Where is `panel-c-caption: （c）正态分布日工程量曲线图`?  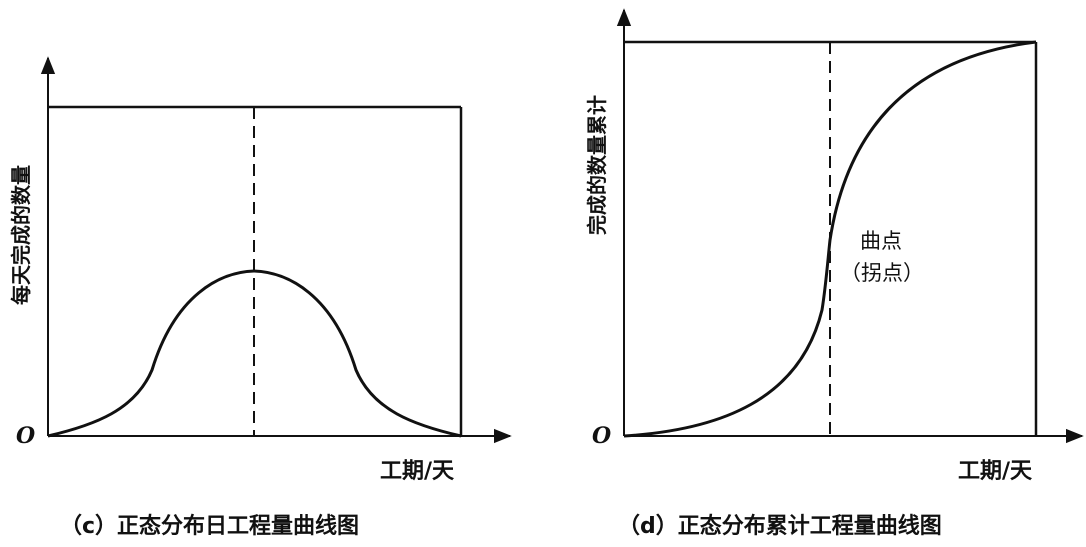 panel-c-caption: （c）正态分布日工程量曲线图 is located at coordinates (209, 526).